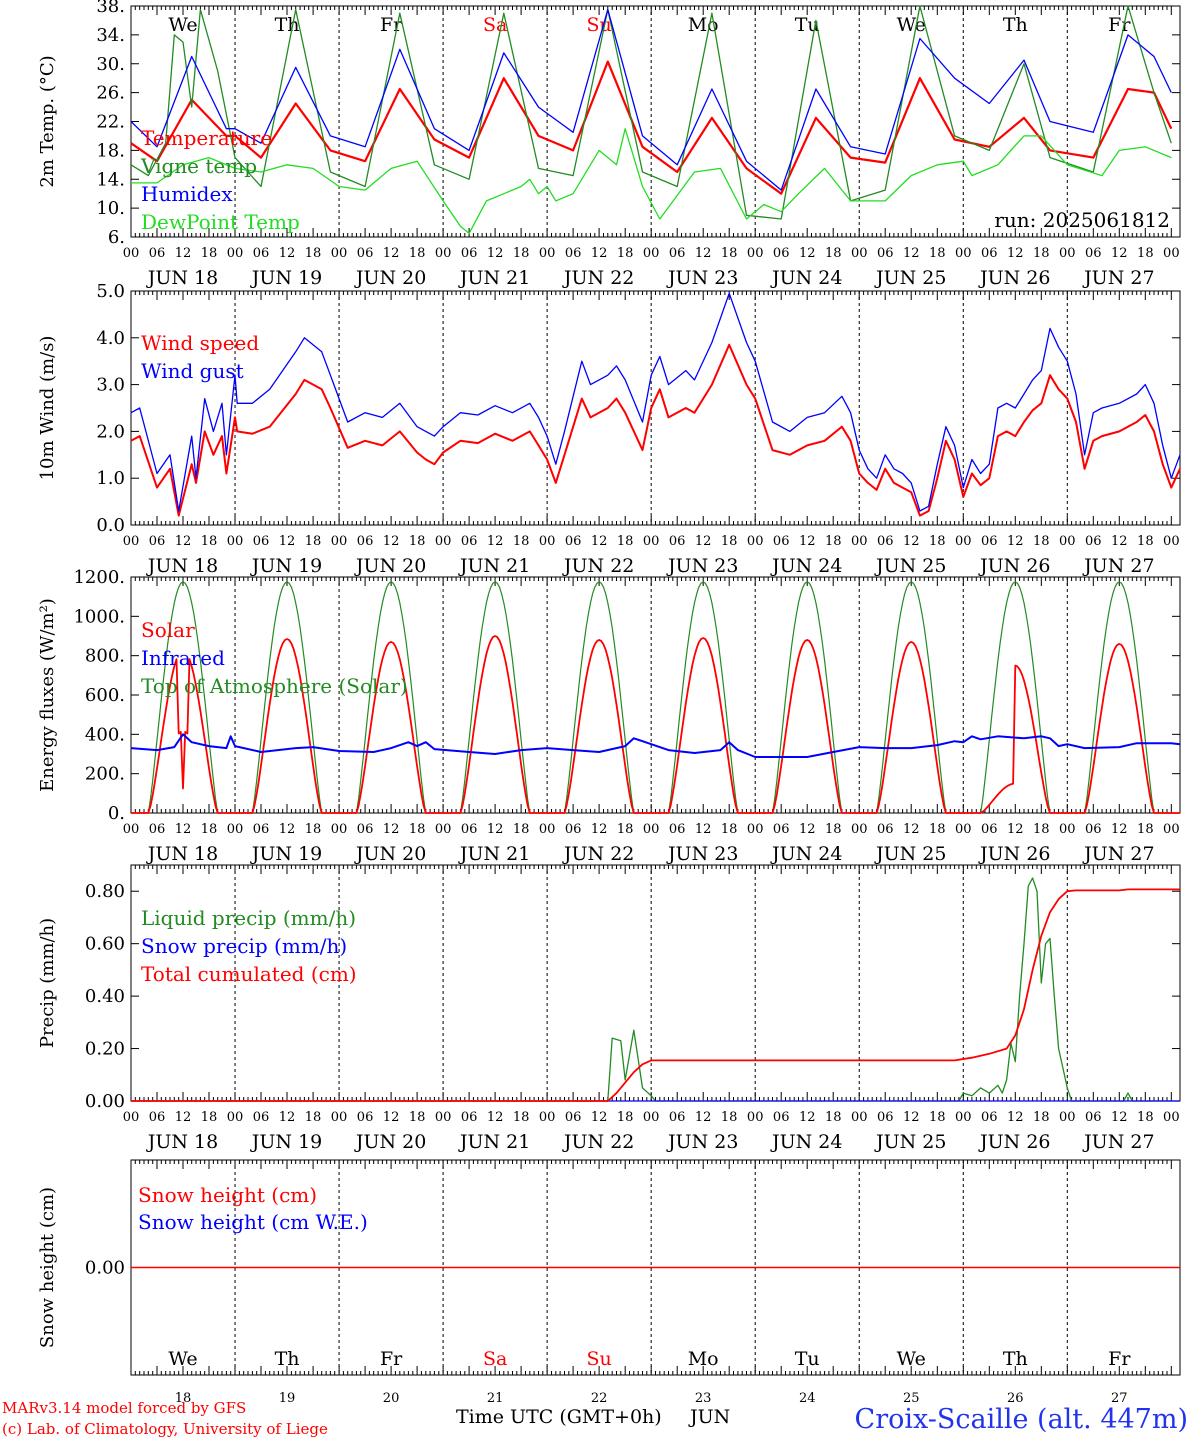 The image size is (1194, 1440). Describe the element at coordinates (200, 343) in the screenshot. I see `legend-entry: Wind speed` at that location.